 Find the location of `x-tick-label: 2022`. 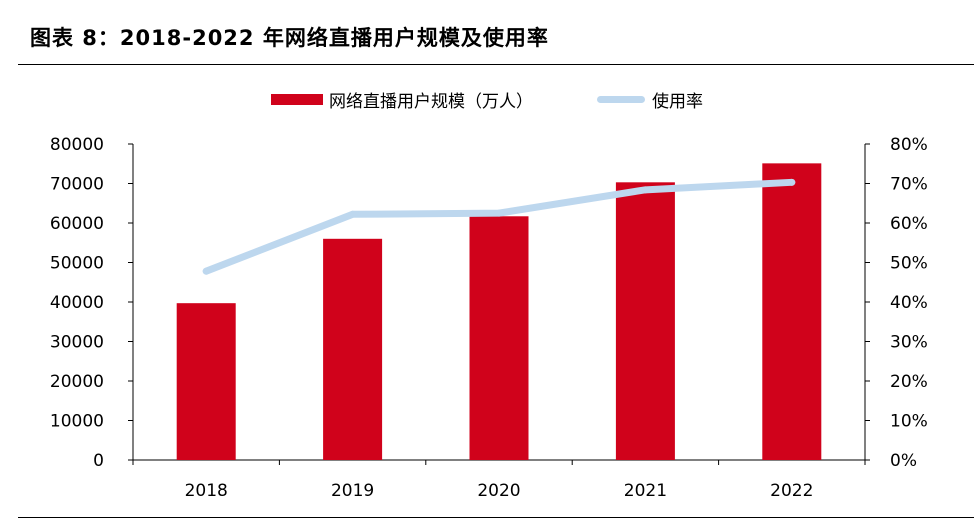

x-tick-label: 2022 is located at coordinates (791, 491).